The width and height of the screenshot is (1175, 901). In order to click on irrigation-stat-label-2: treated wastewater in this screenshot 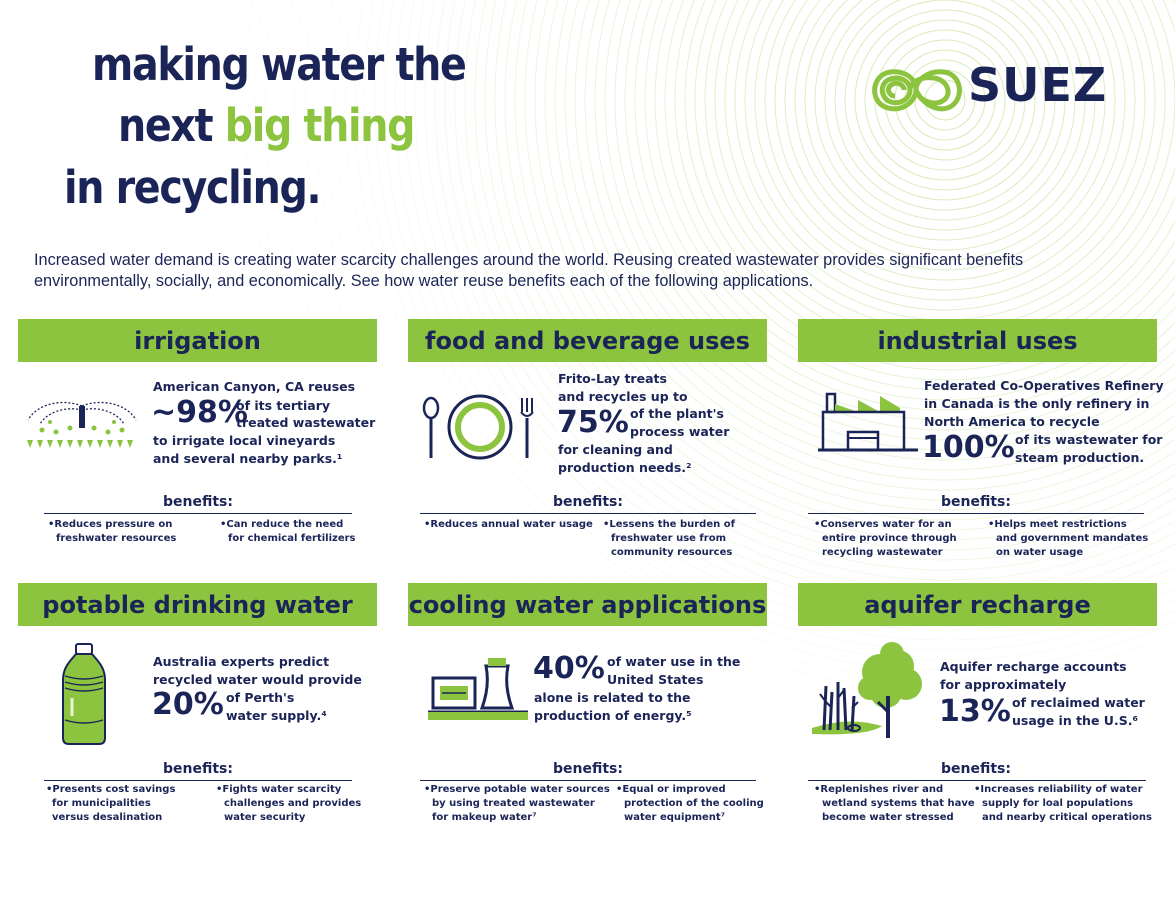, I will do `click(306, 422)`.